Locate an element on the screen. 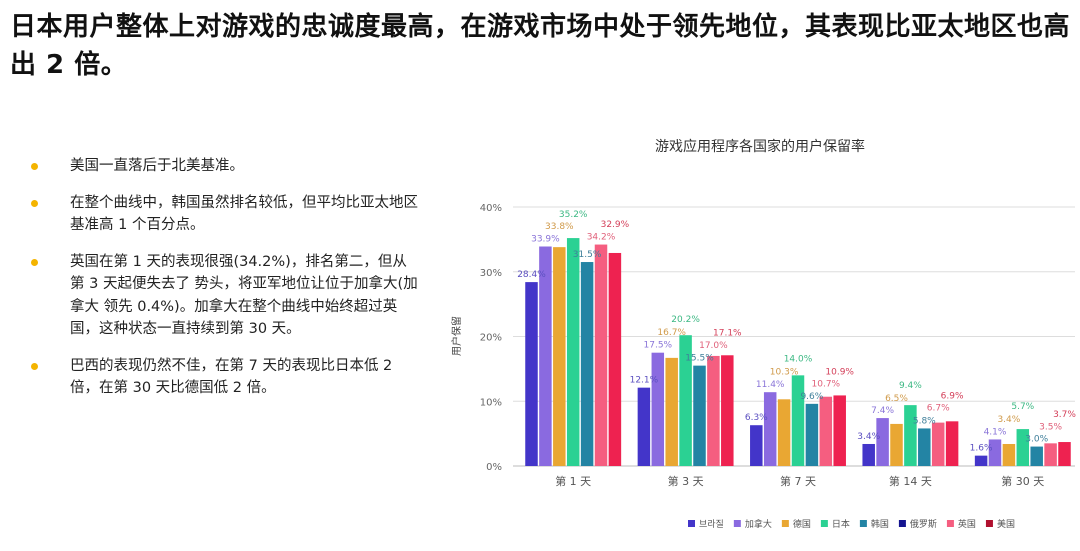  legend-label: 브라질 is located at coordinates (711, 524).